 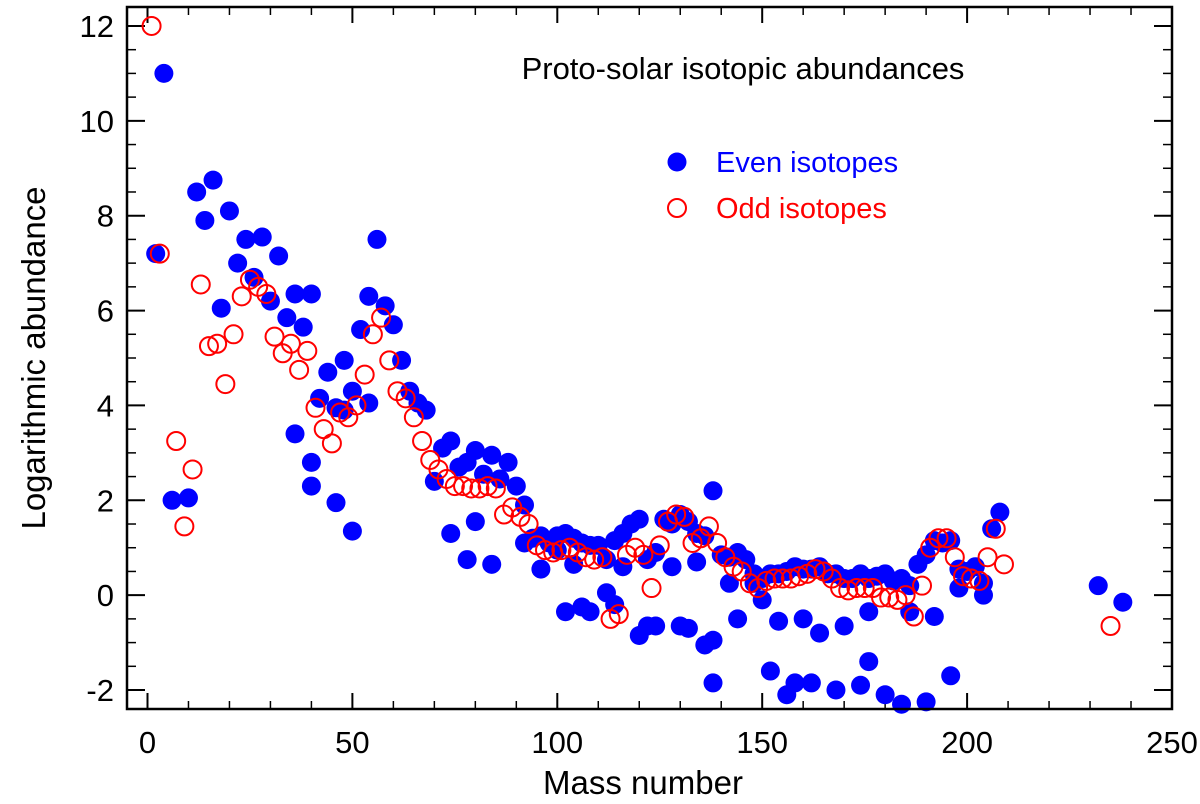 I want to click on legend-even-label: Even isotopes, so click(x=807, y=163).